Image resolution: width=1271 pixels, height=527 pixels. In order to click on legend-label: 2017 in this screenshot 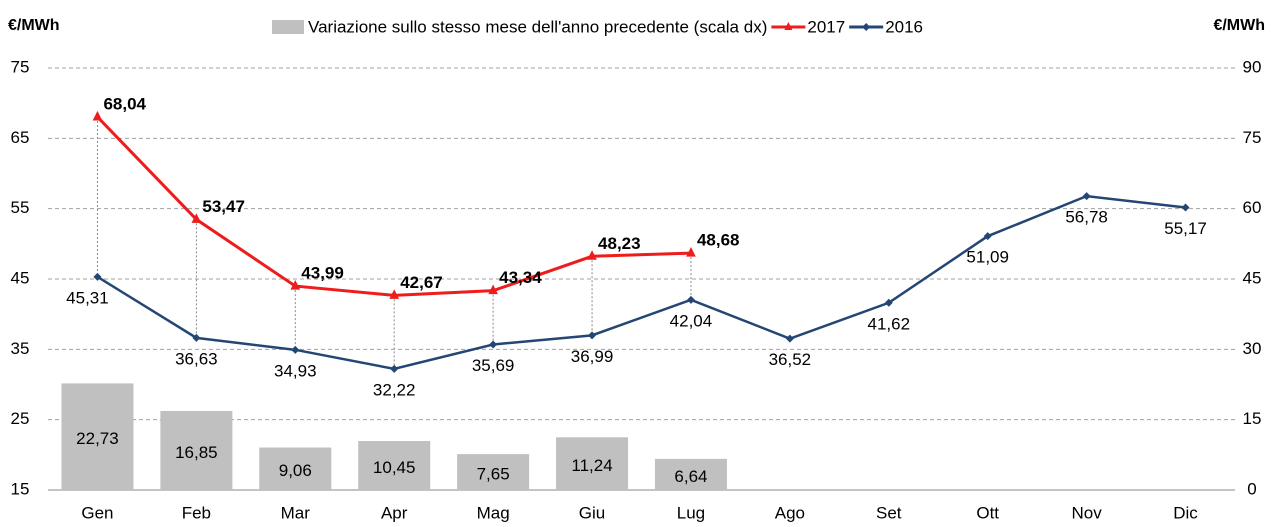, I will do `click(826, 26)`.